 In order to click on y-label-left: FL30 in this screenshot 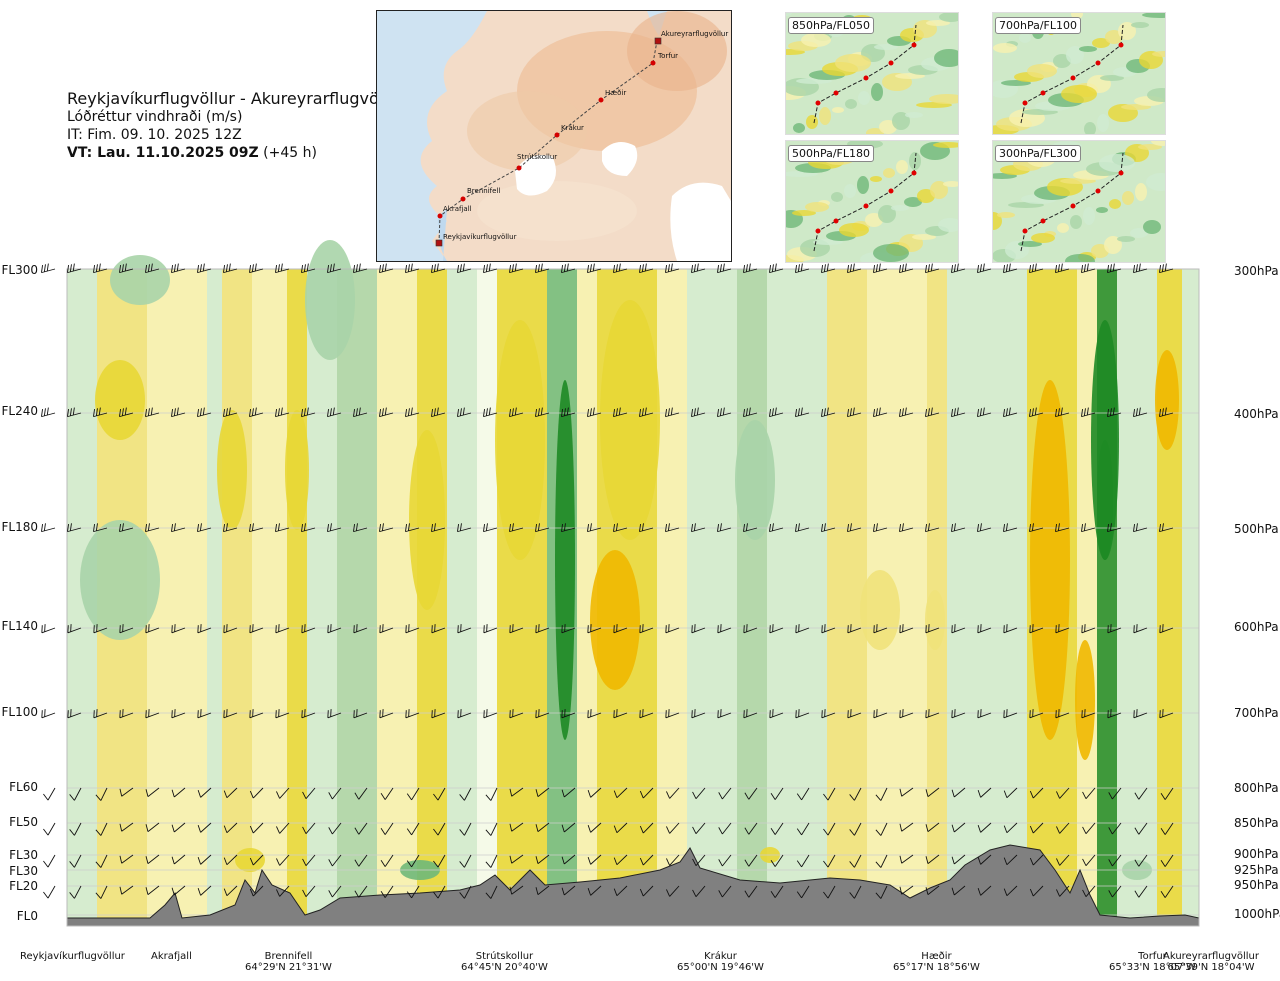, I will do `click(23, 871)`.